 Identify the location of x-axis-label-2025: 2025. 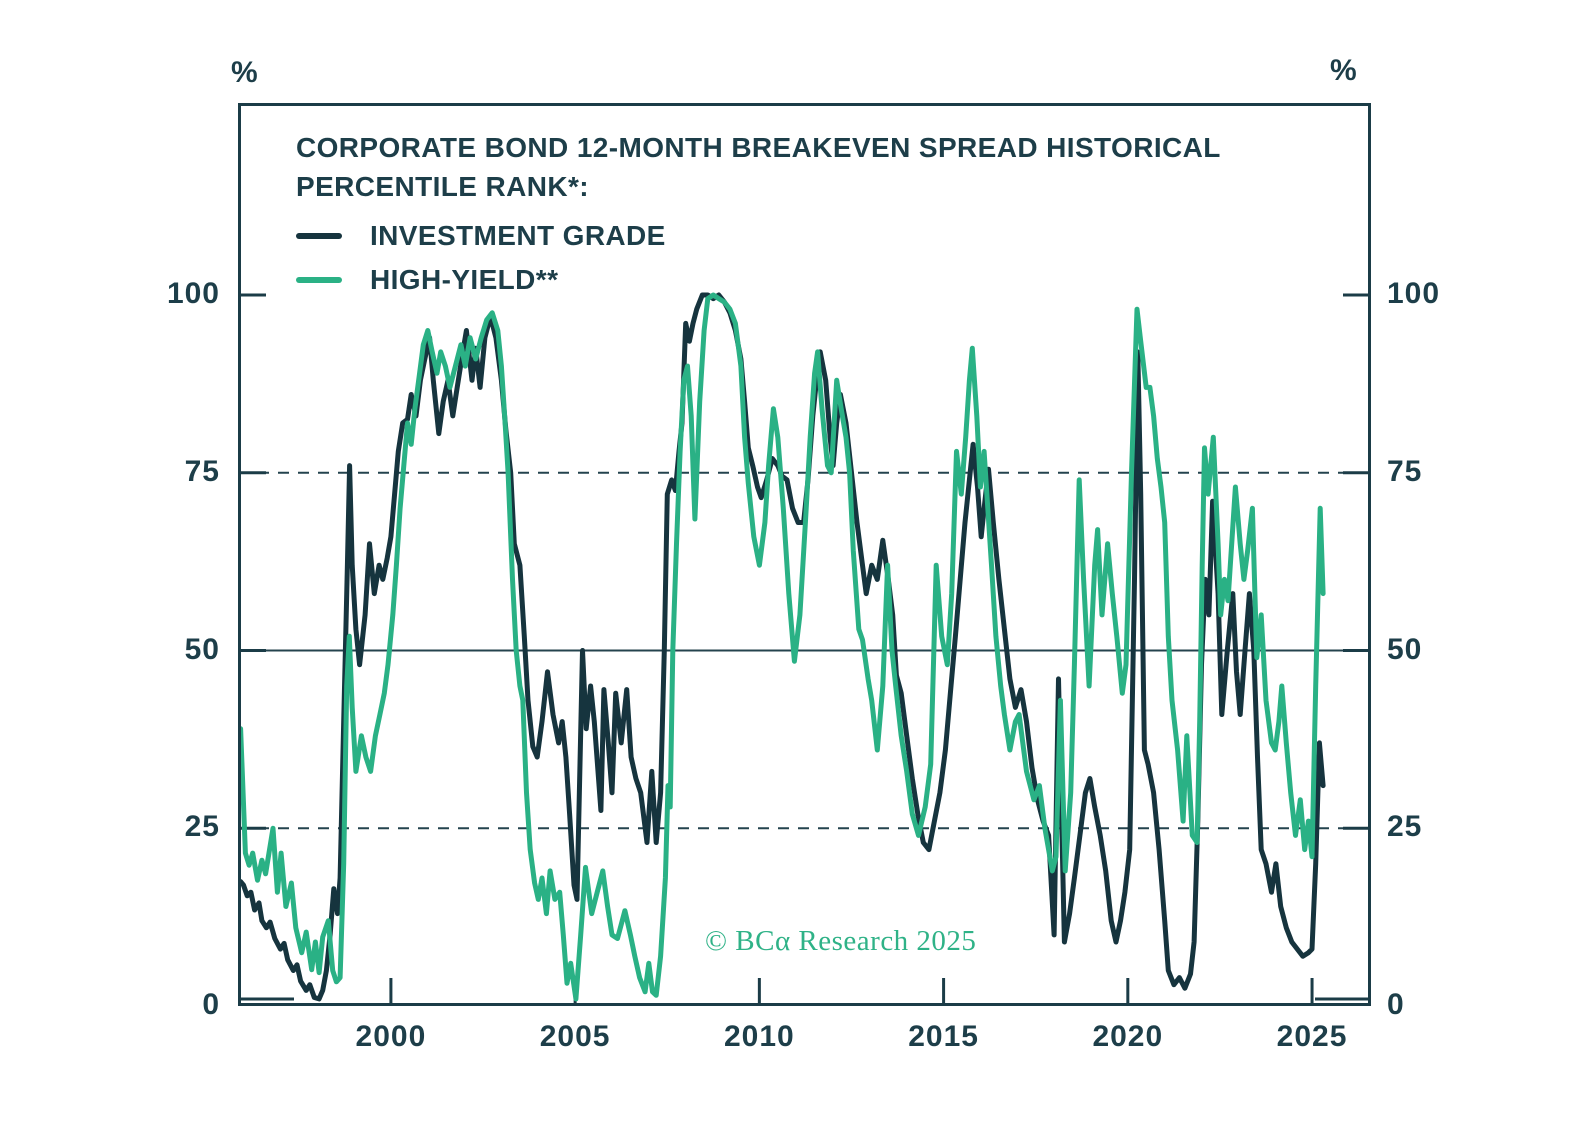
(1312, 1036).